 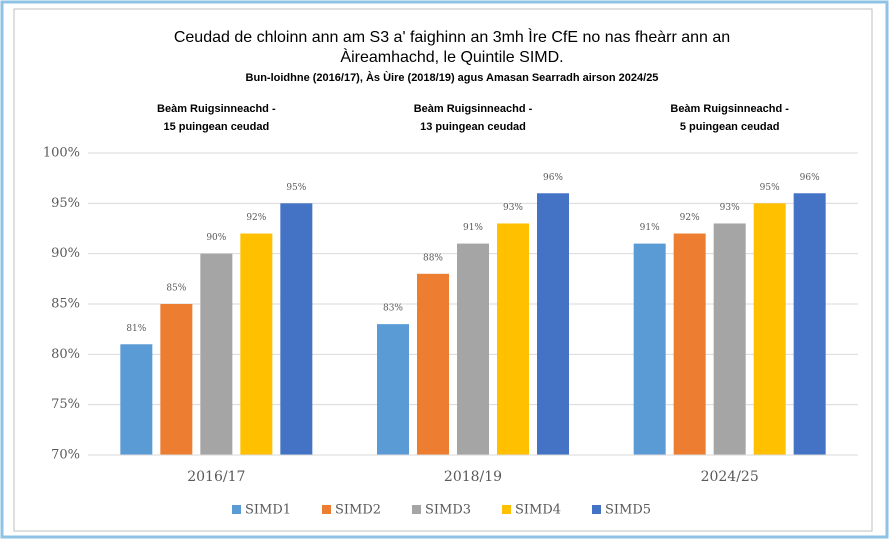 What do you see at coordinates (61, 153) in the screenshot?
I see `y-tick-label: 100%` at bounding box center [61, 153].